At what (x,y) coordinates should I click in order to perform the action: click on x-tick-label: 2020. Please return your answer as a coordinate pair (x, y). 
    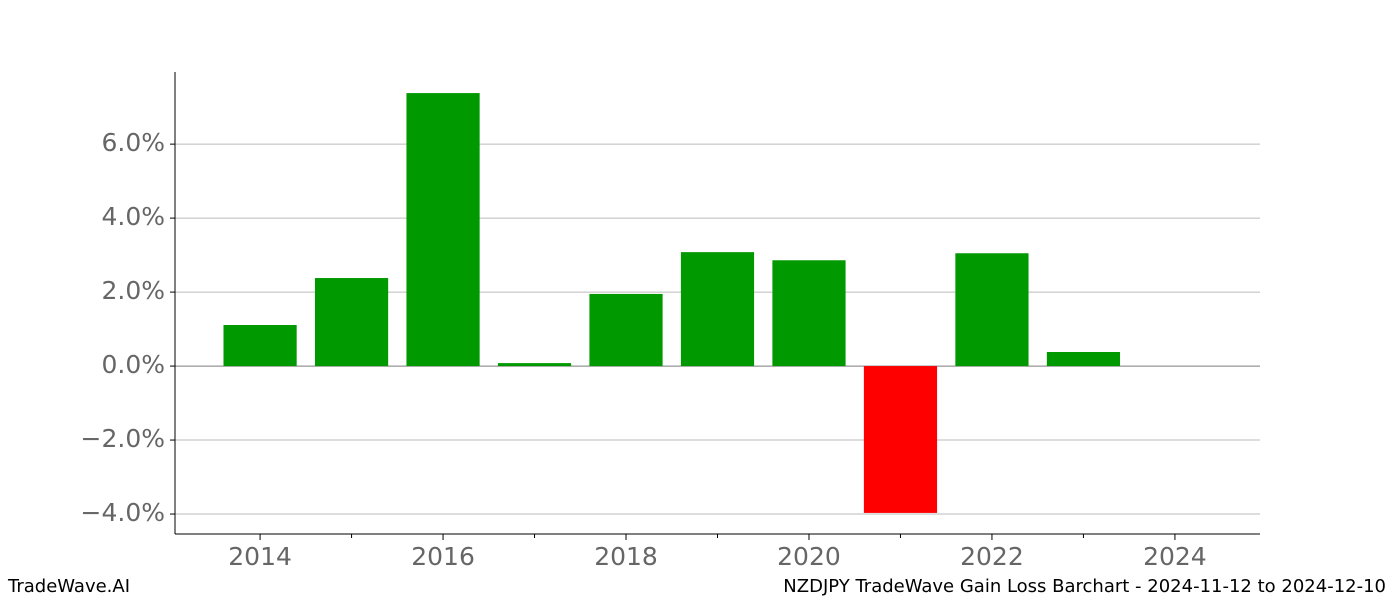
    Looking at the image, I should click on (809, 556).